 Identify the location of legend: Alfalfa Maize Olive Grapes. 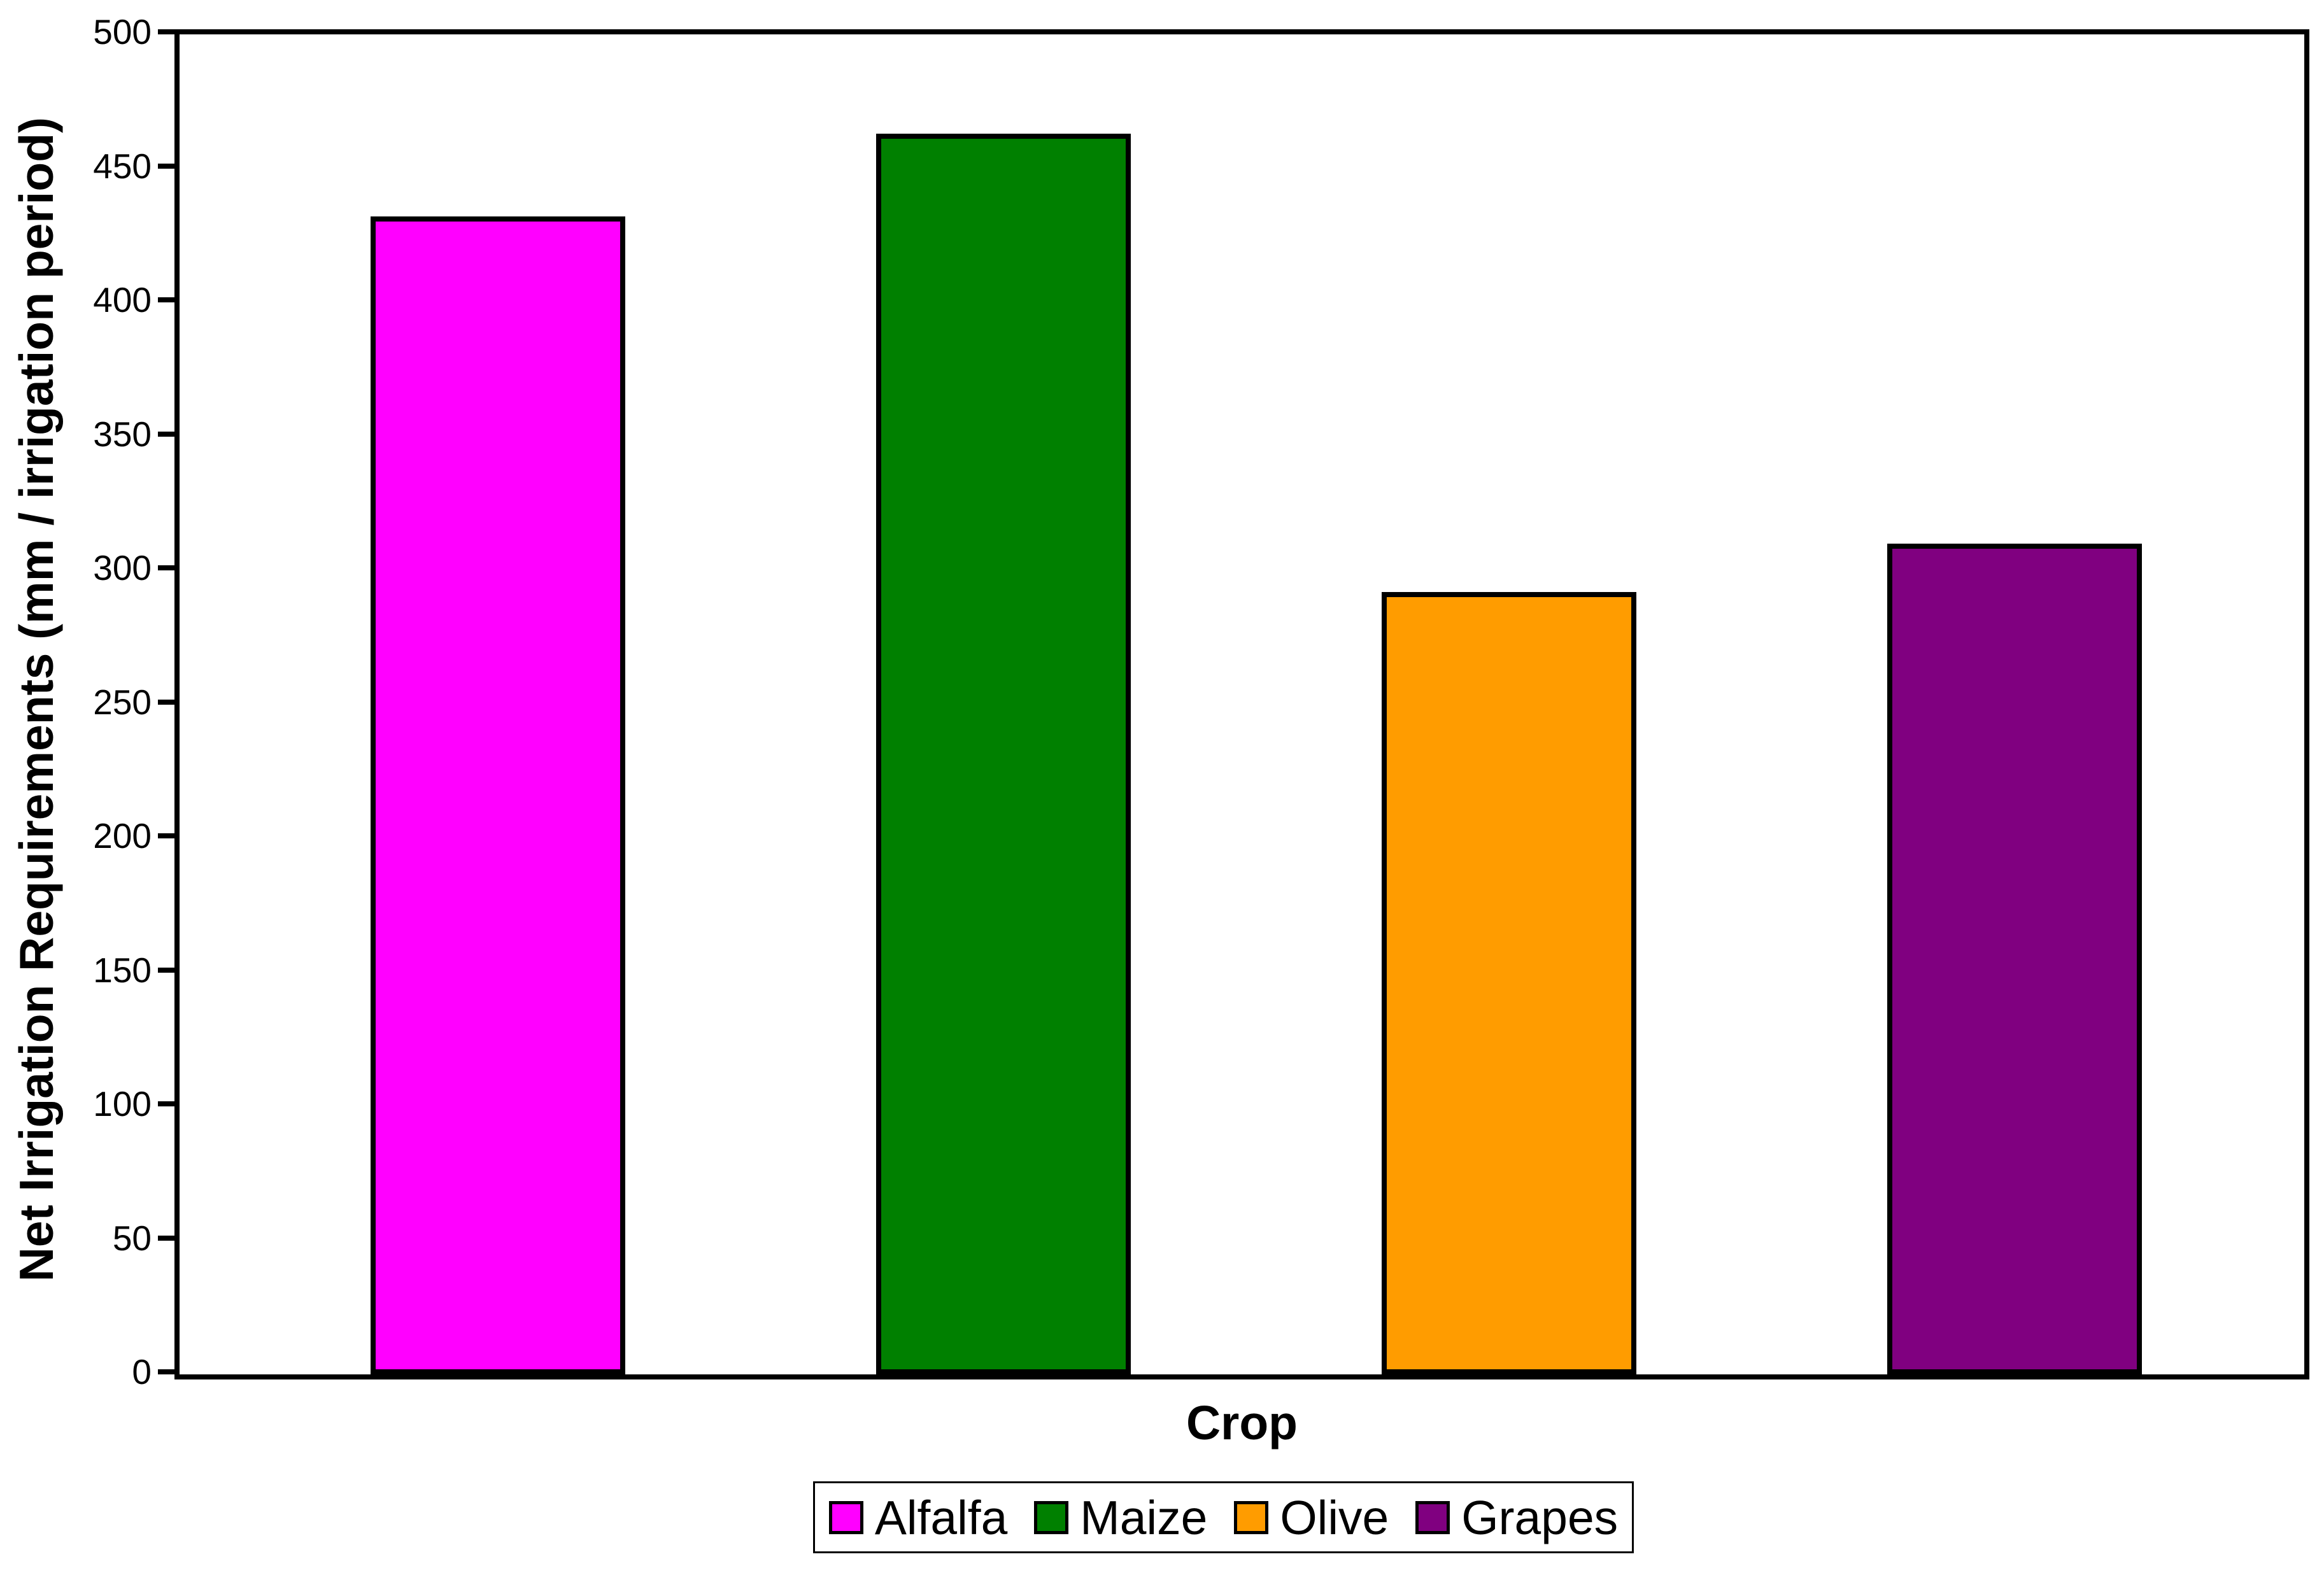
(1223, 1517).